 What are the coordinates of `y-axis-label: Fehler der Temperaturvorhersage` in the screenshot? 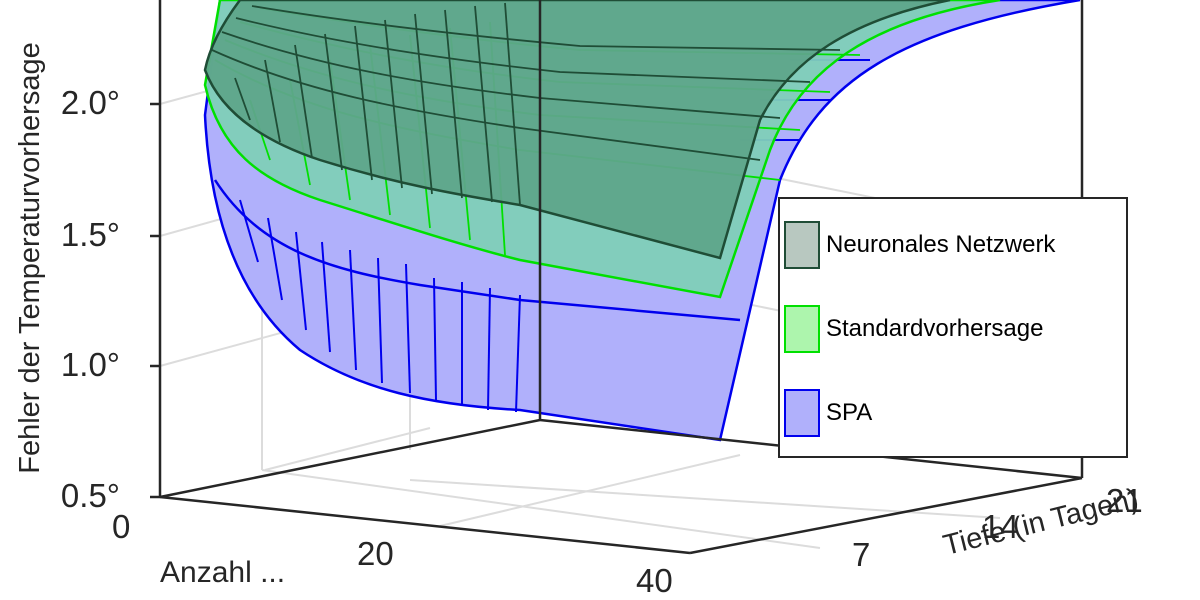 It's located at (30, 258).